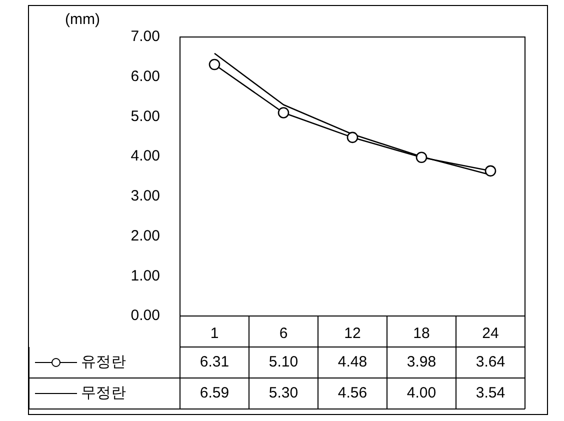  What do you see at coordinates (421, 333) in the screenshot?
I see `x-tick-label: 18` at bounding box center [421, 333].